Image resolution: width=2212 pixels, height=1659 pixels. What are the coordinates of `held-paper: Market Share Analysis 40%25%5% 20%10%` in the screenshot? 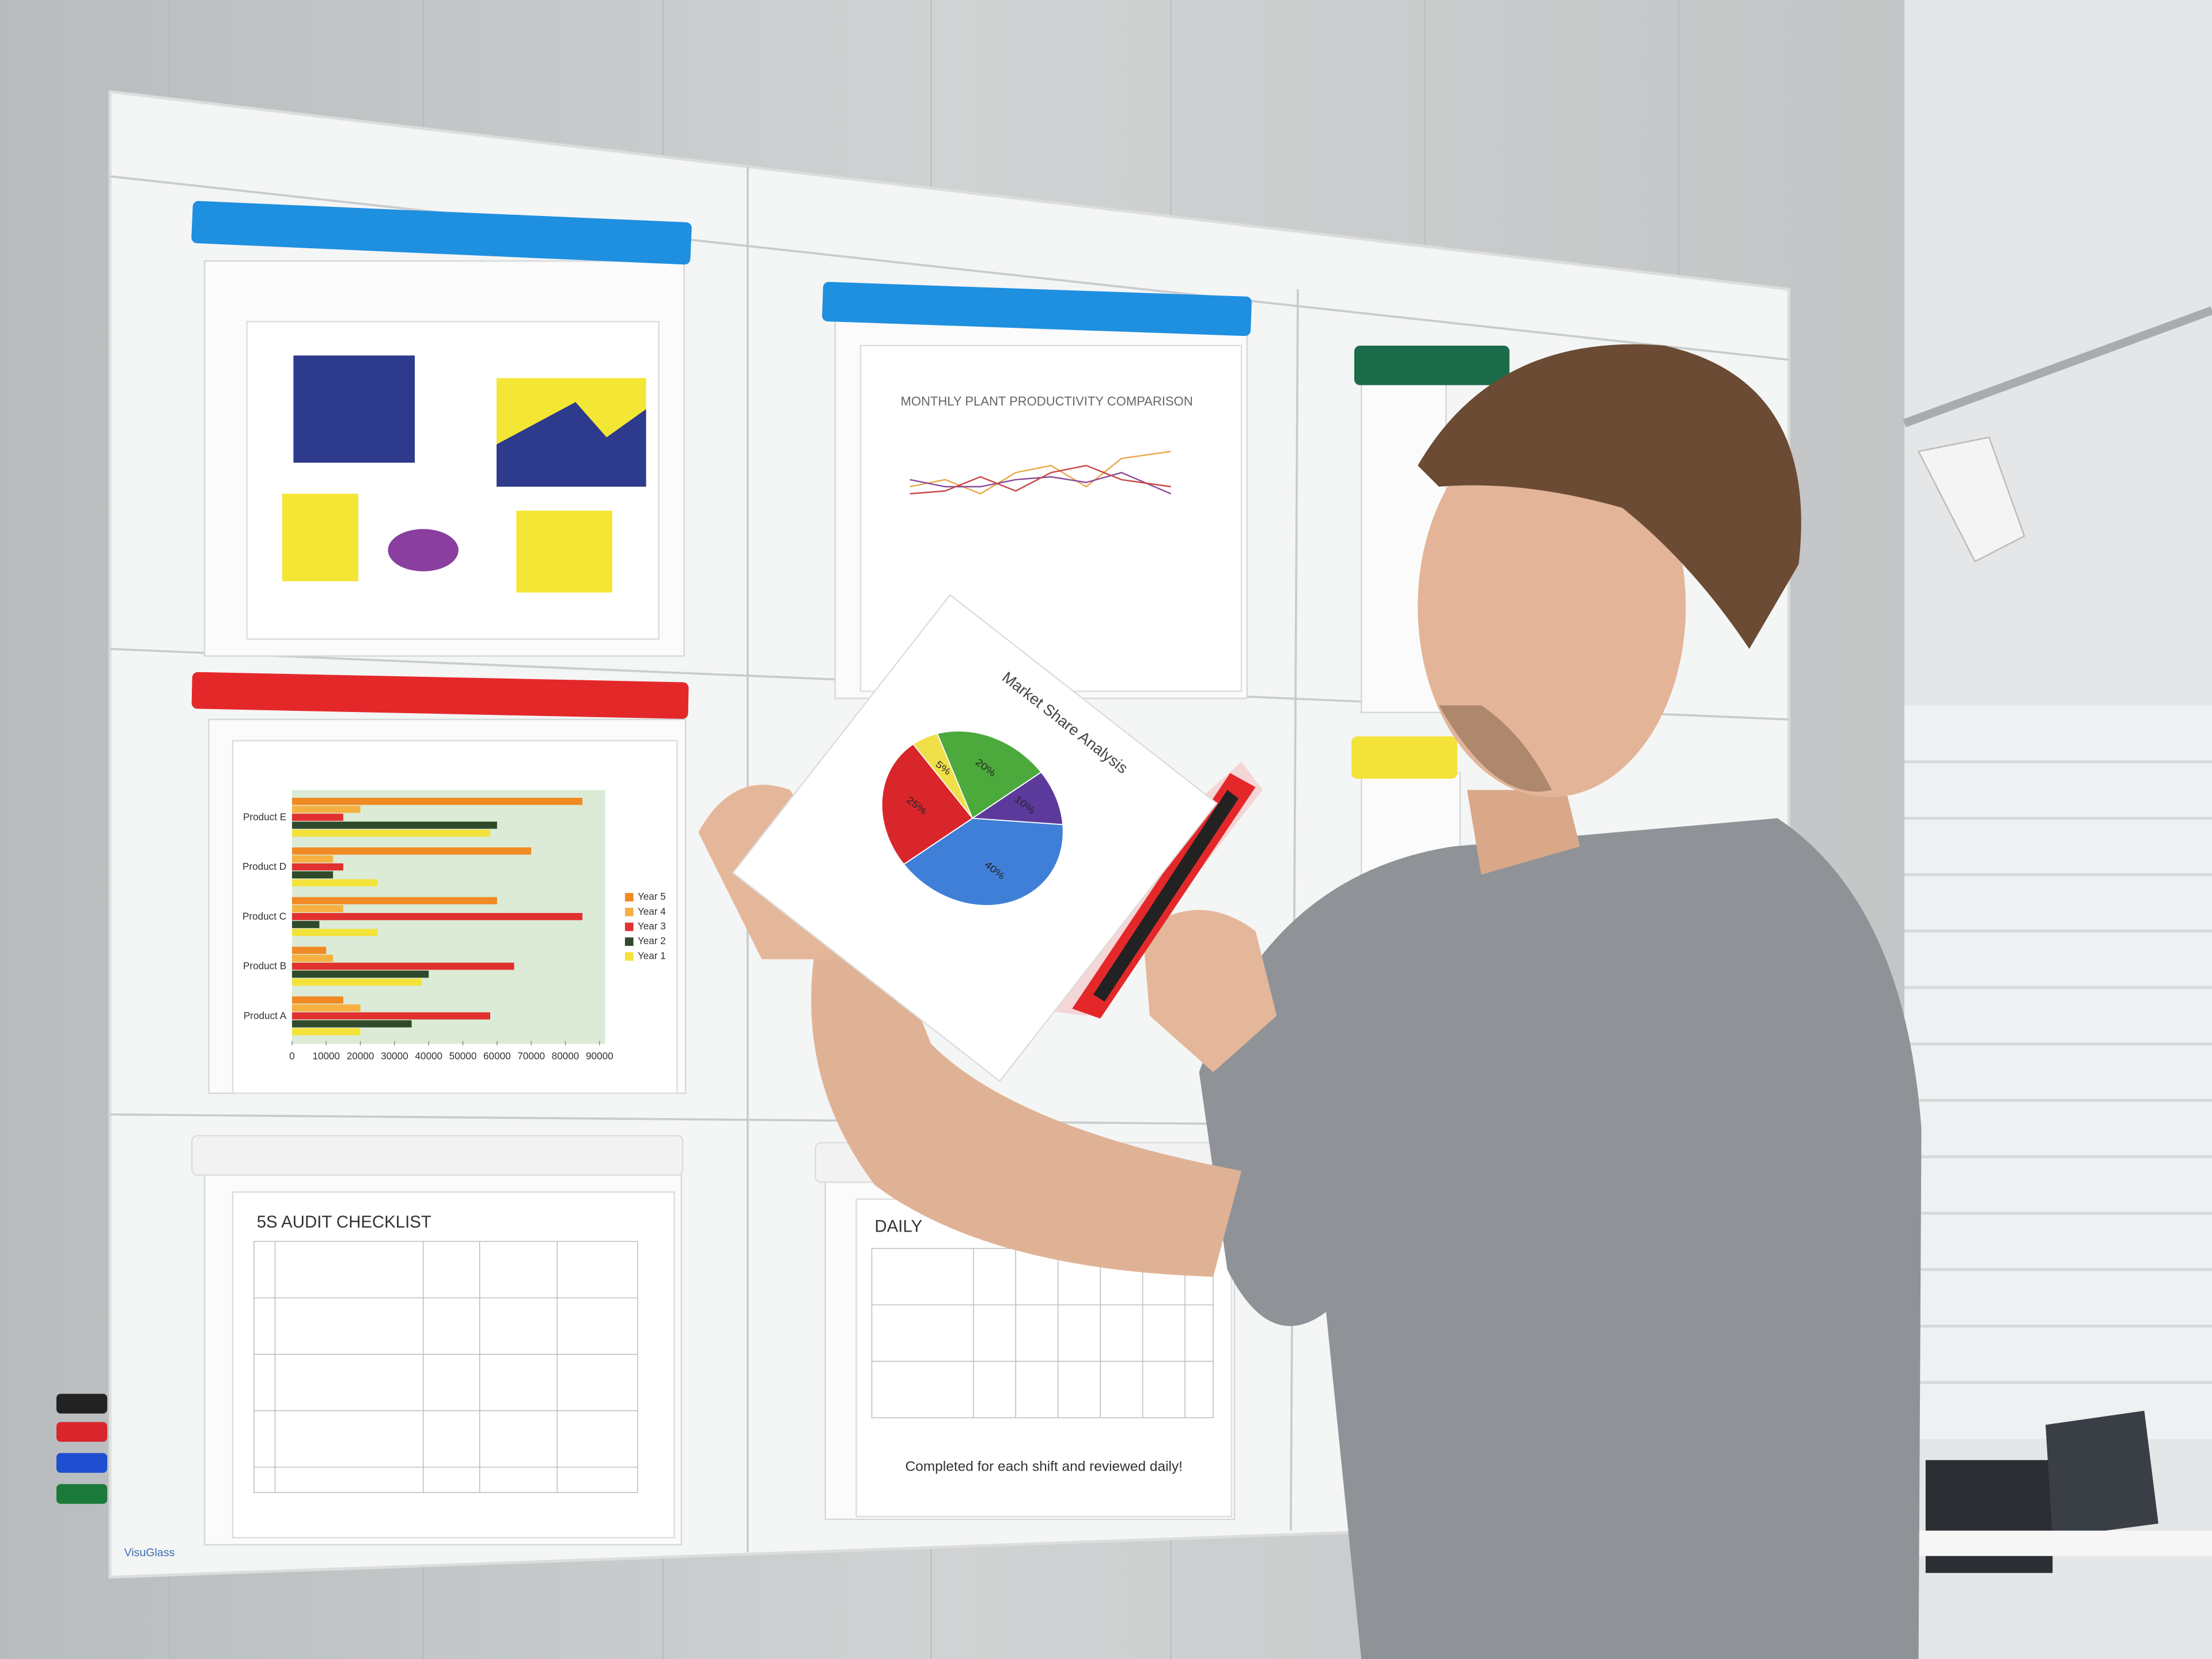 It's located at (975, 837).